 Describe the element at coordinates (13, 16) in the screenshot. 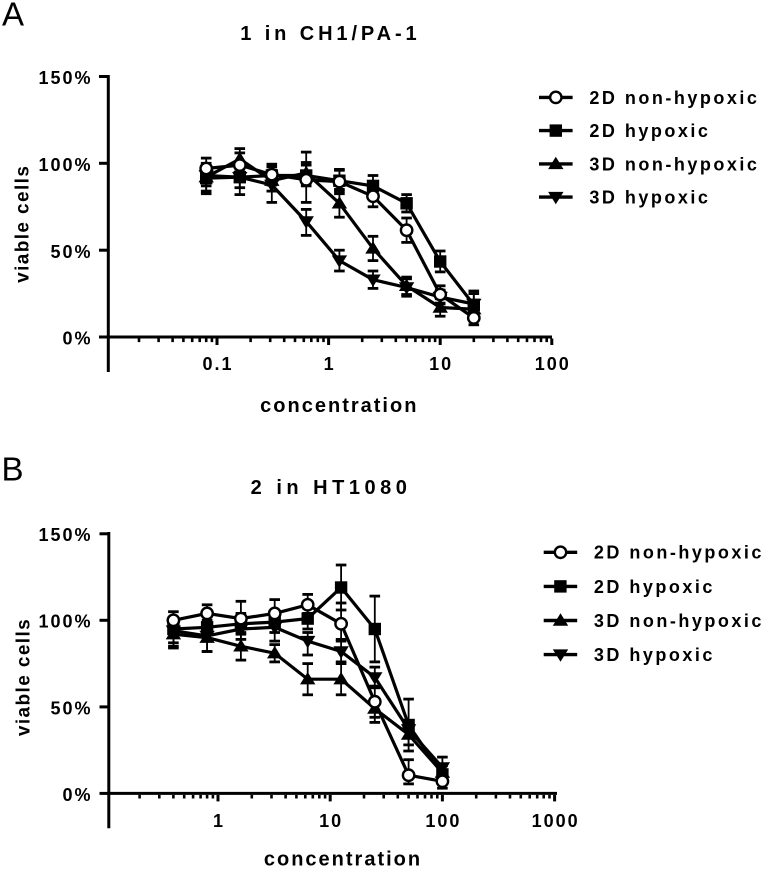

I see `svg-text: A` at that location.